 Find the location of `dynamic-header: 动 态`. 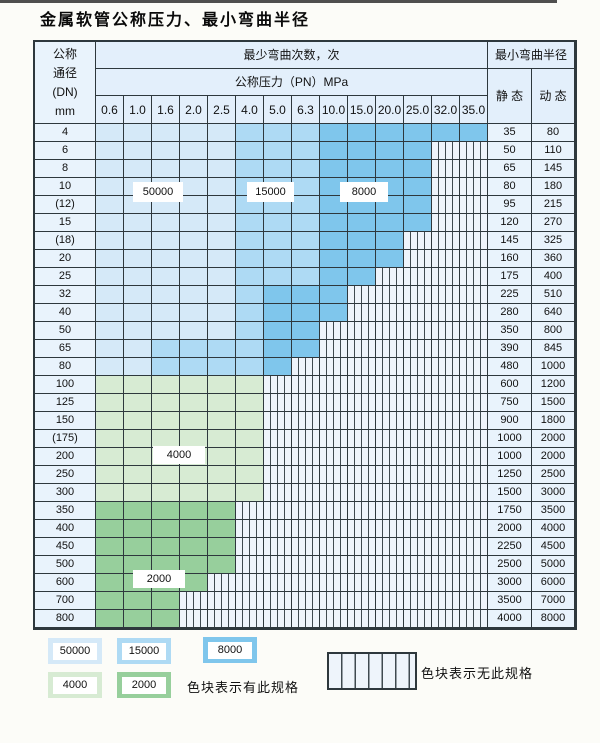

dynamic-header: 动 态 is located at coordinates (553, 96).